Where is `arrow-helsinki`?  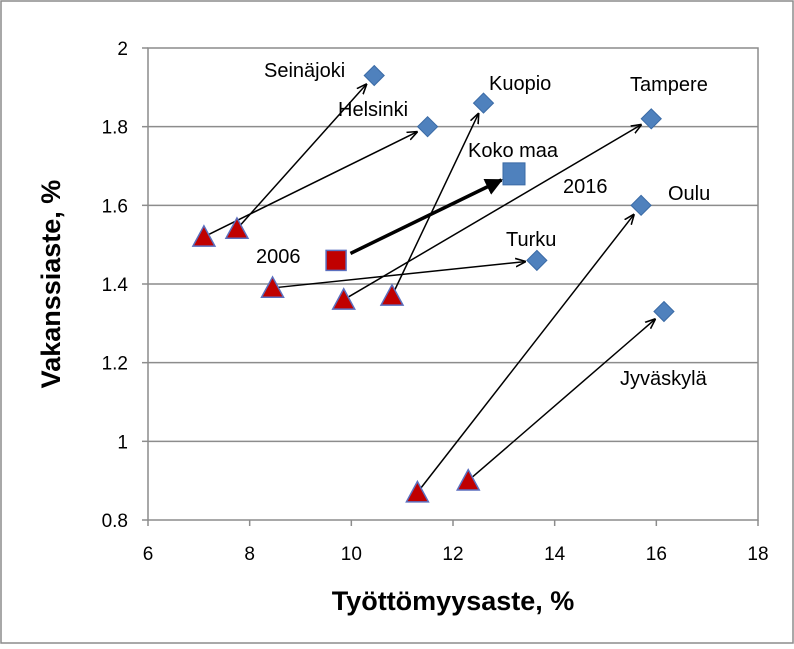
arrow-helsinki is located at coordinates (312, 183).